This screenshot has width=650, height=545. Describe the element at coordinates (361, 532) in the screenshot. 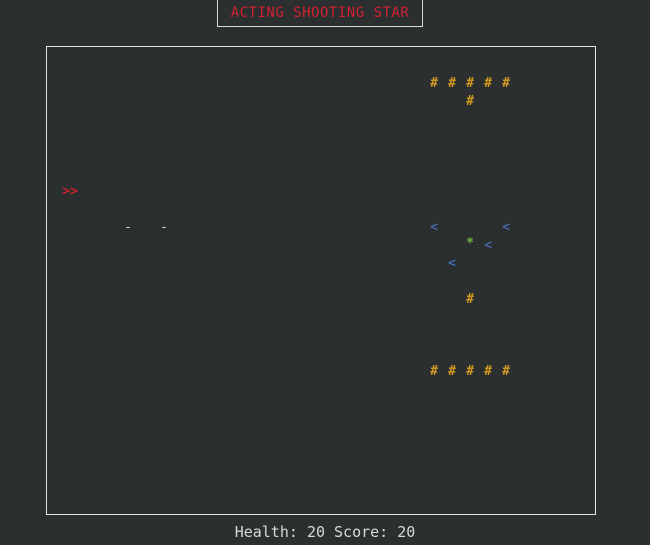

I see `score-label: Score:` at that location.